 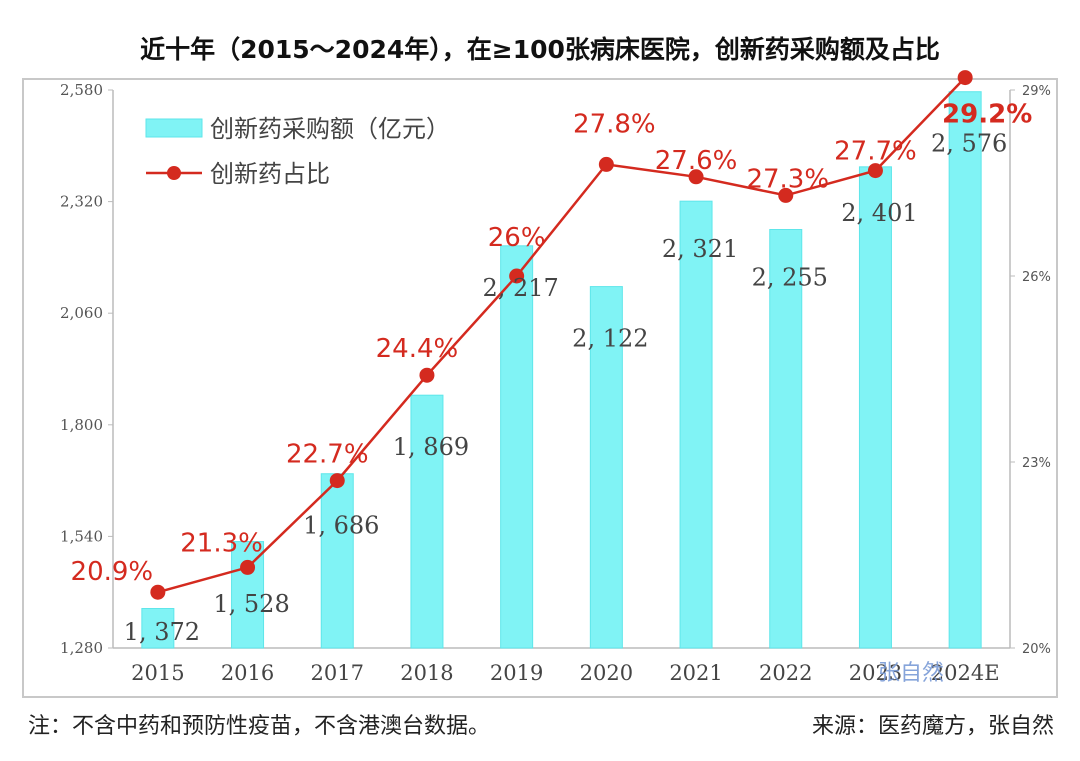 What do you see at coordinates (790, 278) in the screenshot?
I see `bar-value-label: 2, 255` at bounding box center [790, 278].